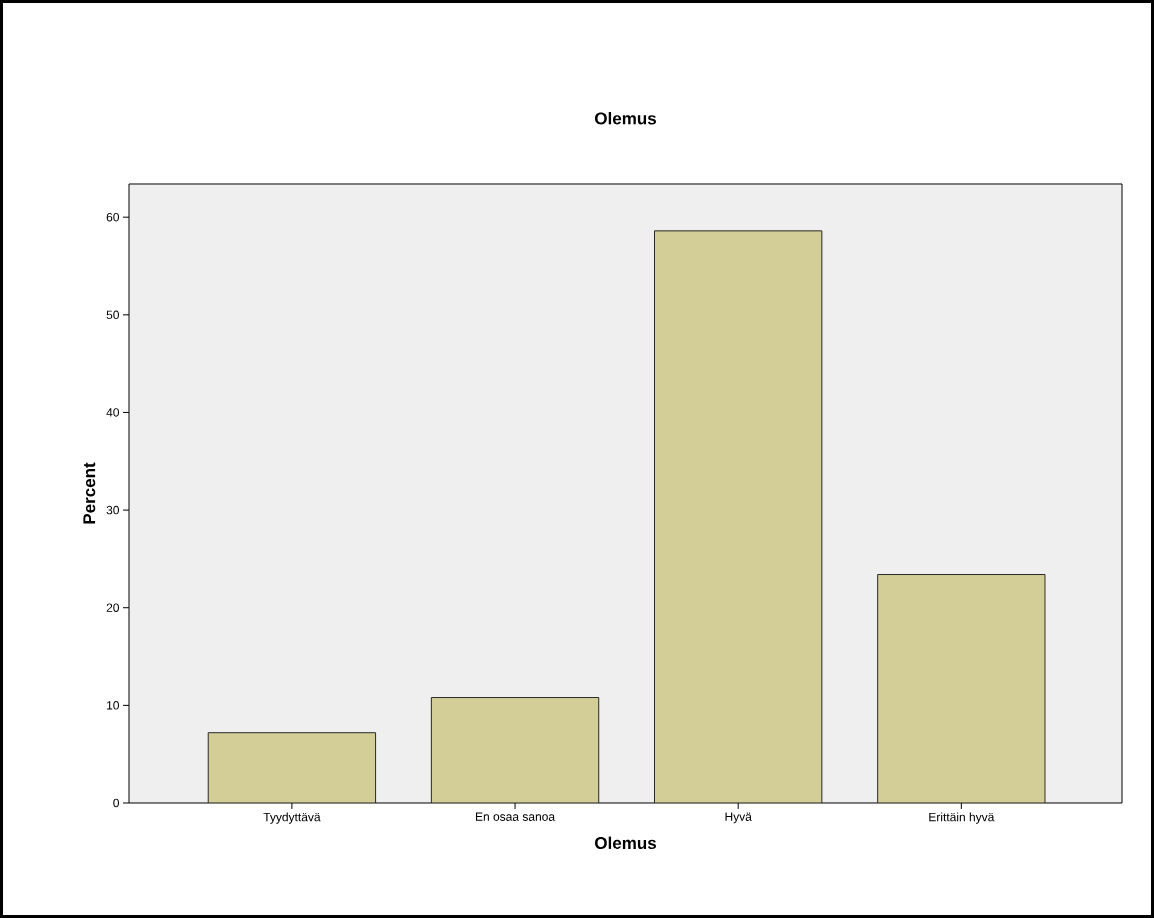 The width and height of the screenshot is (1154, 918). Describe the element at coordinates (113, 217) in the screenshot. I see `y-tick-label: 60` at that location.